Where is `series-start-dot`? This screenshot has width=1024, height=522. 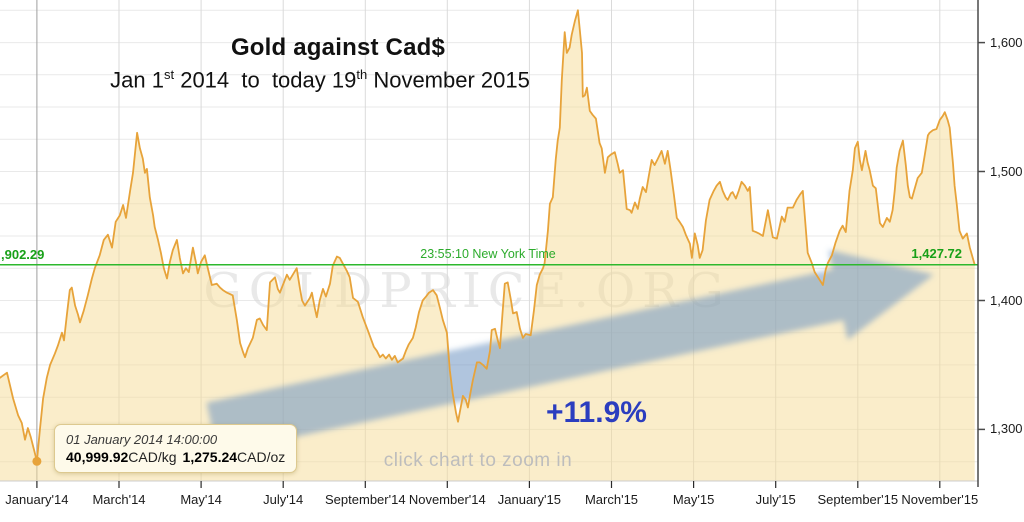
series-start-dot is located at coordinates (37, 461).